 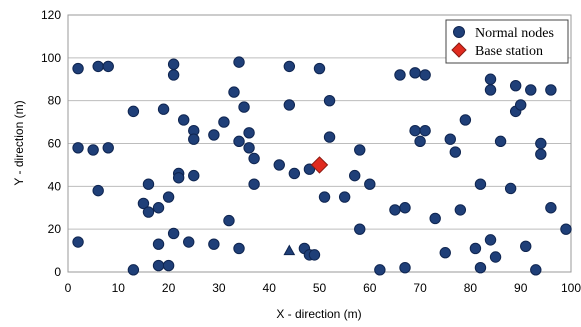 I want to click on y-tick-label: 80, so click(x=55, y=101).